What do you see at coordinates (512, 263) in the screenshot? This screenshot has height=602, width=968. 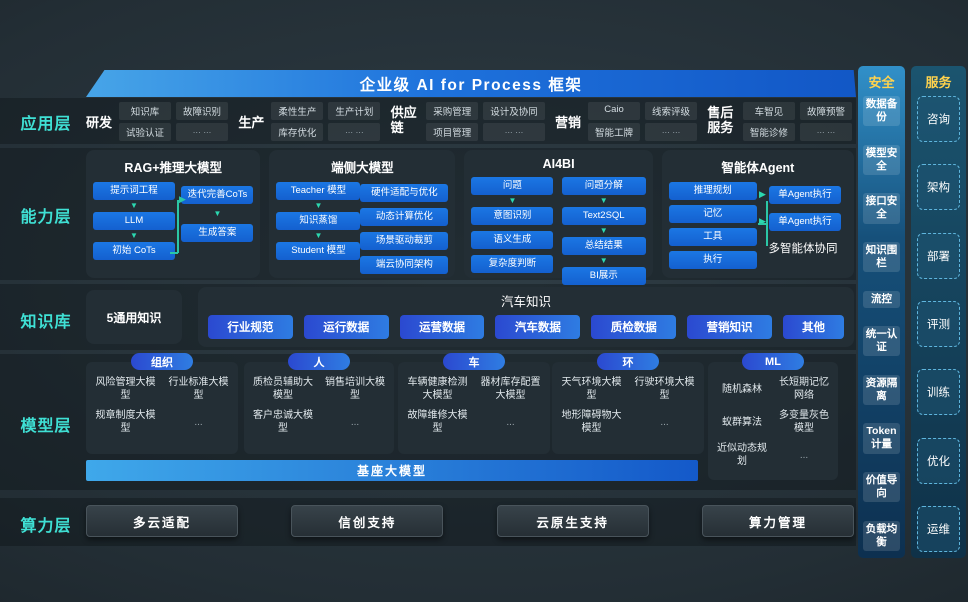 I see `flow-box: 复杂度判断` at bounding box center [512, 263].